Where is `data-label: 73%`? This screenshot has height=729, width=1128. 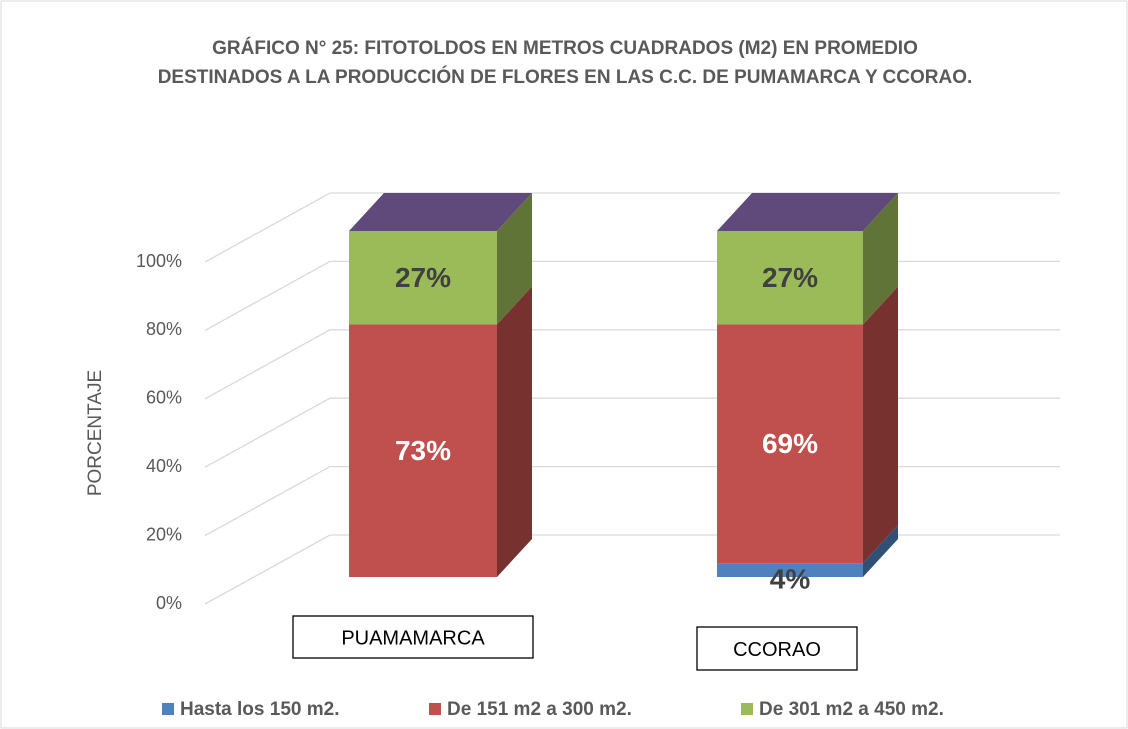
data-label: 73% is located at coordinates (423, 450).